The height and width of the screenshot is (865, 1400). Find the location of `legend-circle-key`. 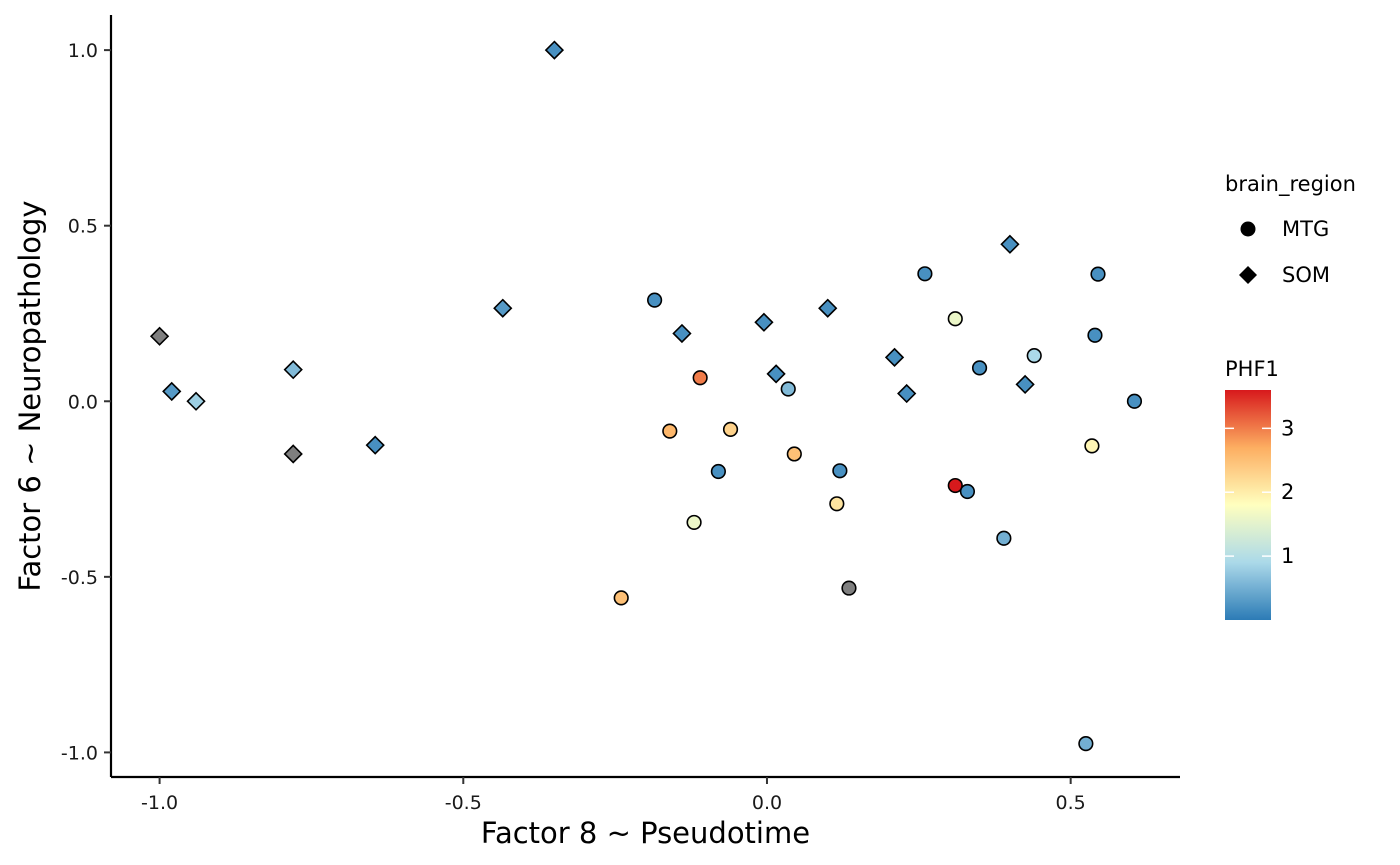

legend-circle-key is located at coordinates (1248, 229).